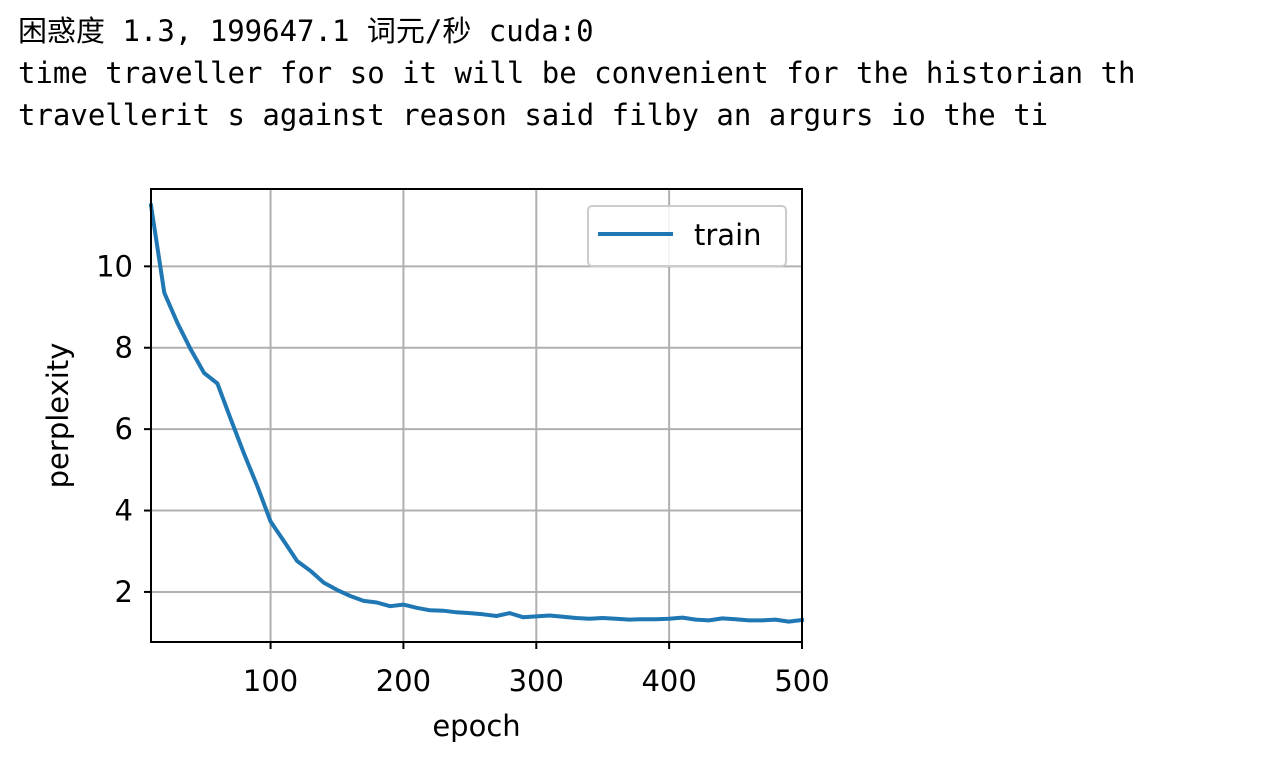 The width and height of the screenshot is (1286, 769). Describe the element at coordinates (728, 235) in the screenshot. I see `legend-label-train: train` at that location.